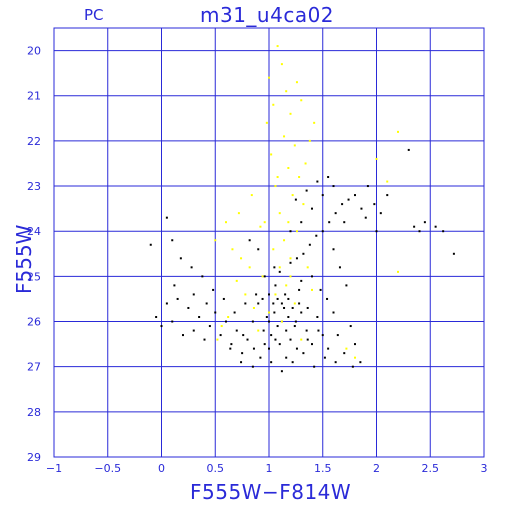 The image size is (512, 512). What do you see at coordinates (267, 468) in the screenshot?
I see `x-tick-labels: −1 −0.5 0 0.5 1 1.5 2 2.5 3` at bounding box center [267, 468].